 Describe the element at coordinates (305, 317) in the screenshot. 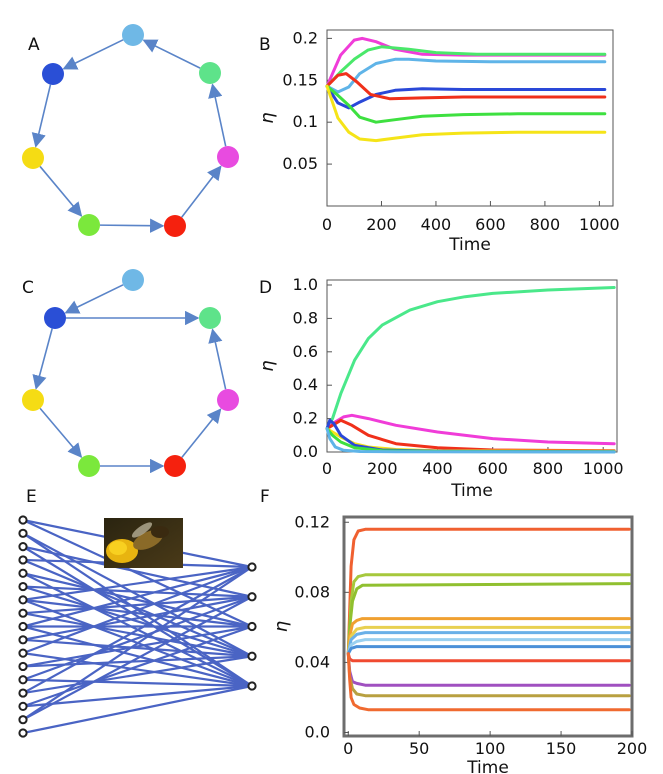

I see `y-tick-label: 0.8` at that location.